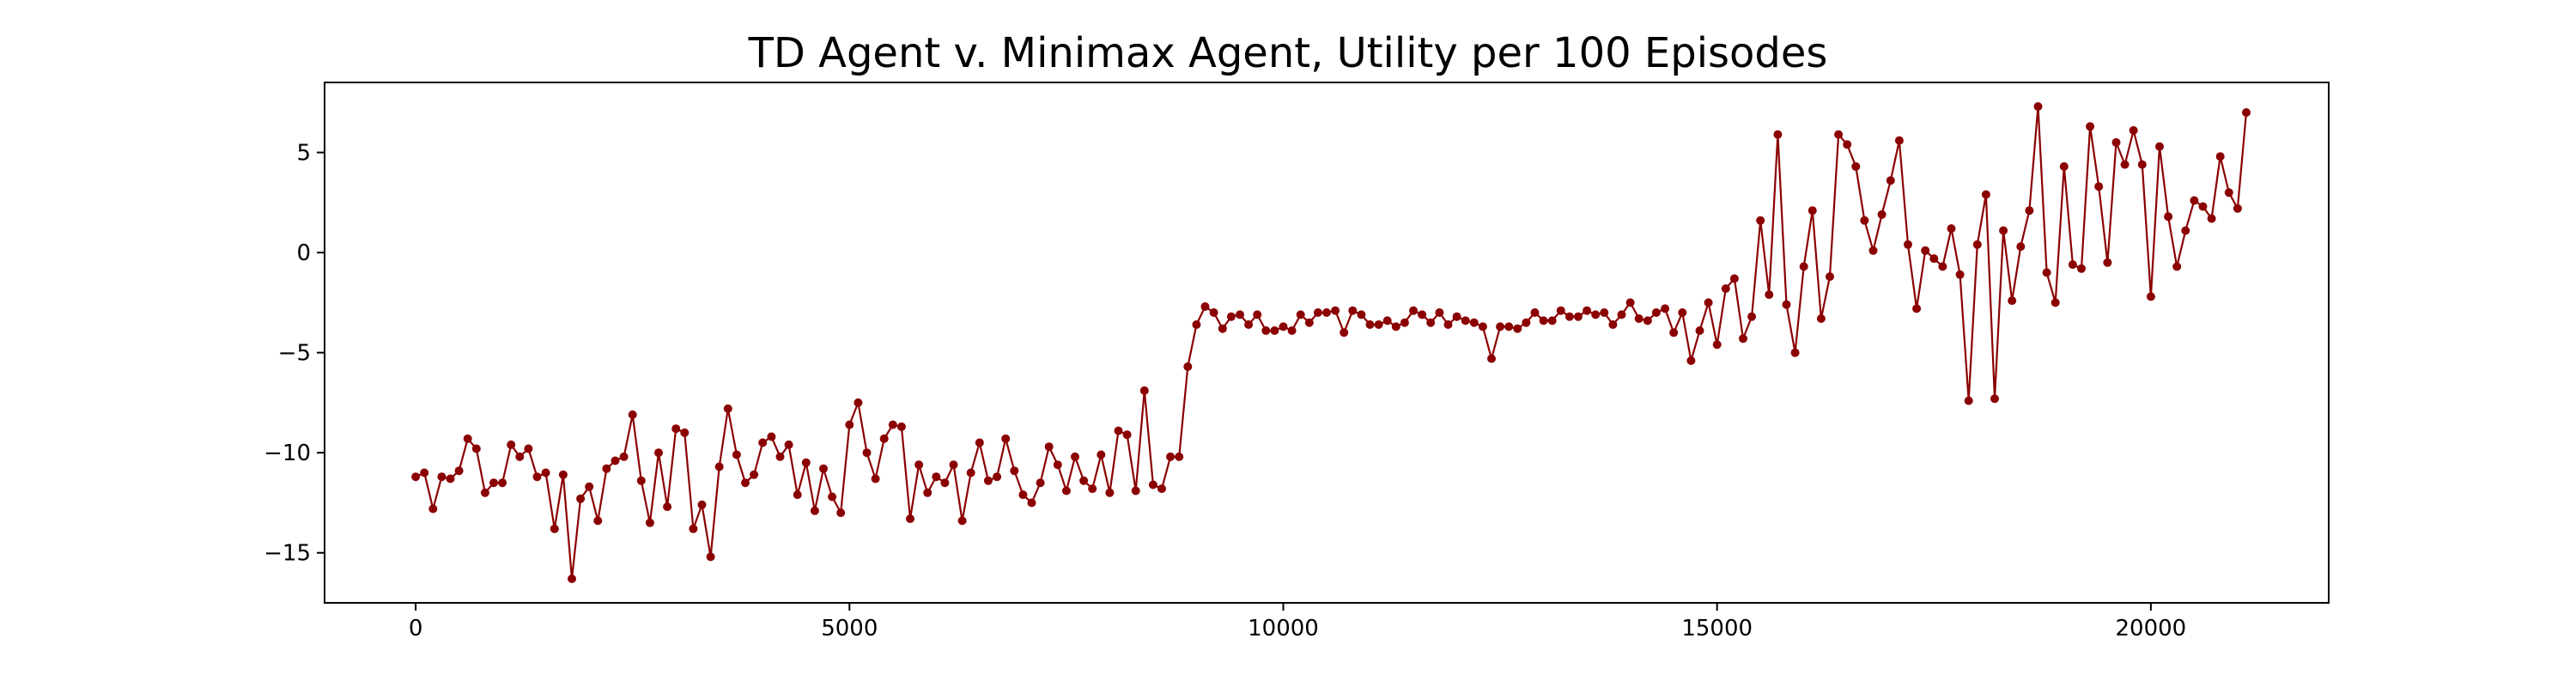 The width and height of the screenshot is (2576, 687). What do you see at coordinates (287, 554) in the screenshot?
I see `y-tick-label: −15` at bounding box center [287, 554].